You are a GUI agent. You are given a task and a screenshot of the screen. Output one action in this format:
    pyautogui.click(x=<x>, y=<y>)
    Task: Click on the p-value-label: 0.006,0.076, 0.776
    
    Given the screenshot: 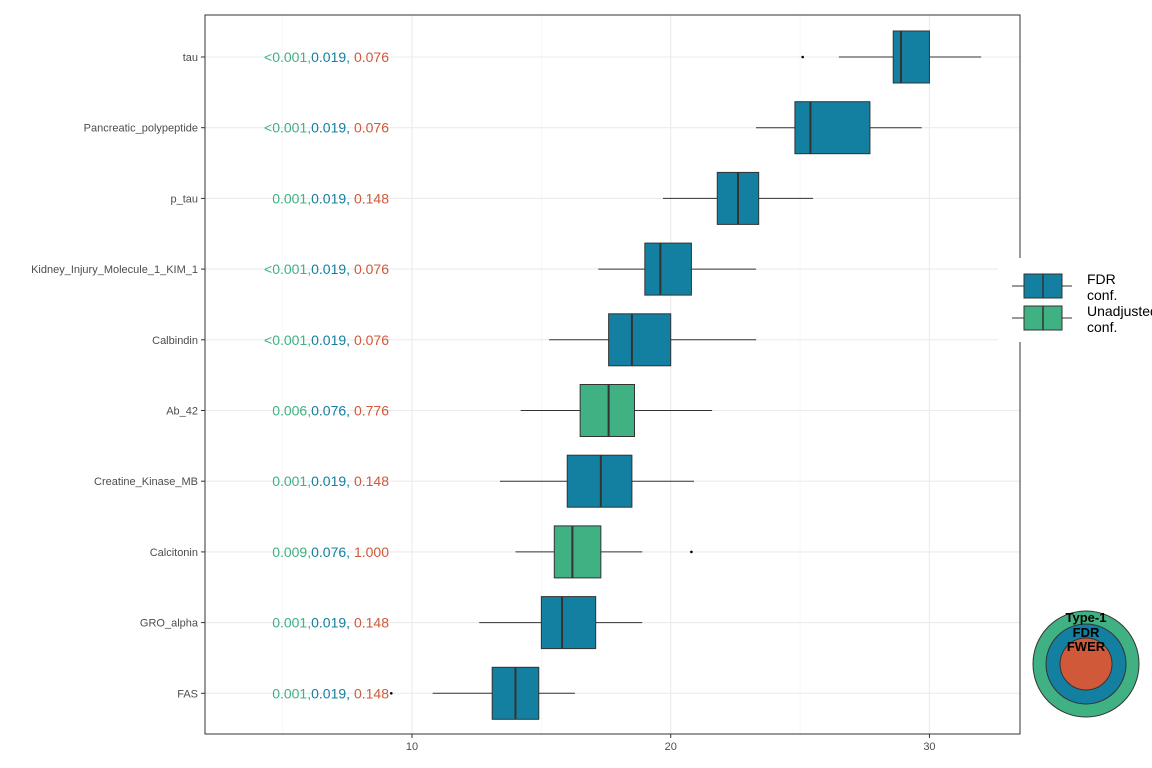 What is the action you would take?
    pyautogui.click(x=330, y=411)
    